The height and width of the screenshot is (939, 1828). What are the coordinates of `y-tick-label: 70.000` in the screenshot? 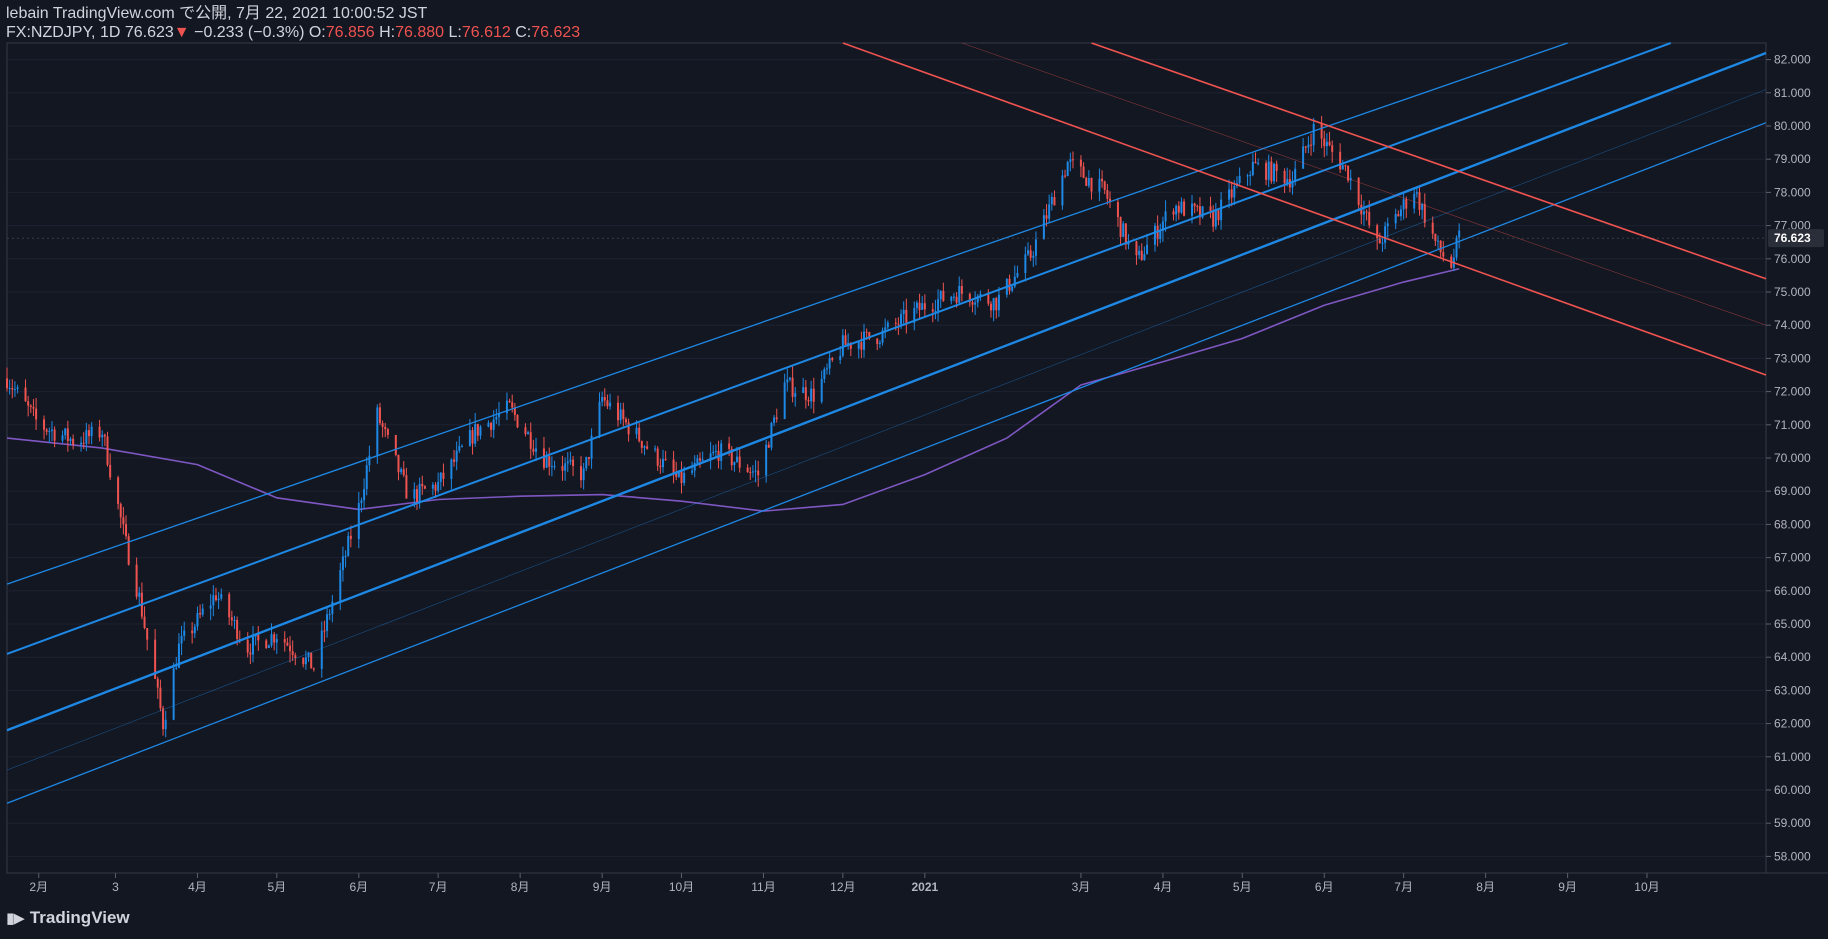 It's located at (1792, 458).